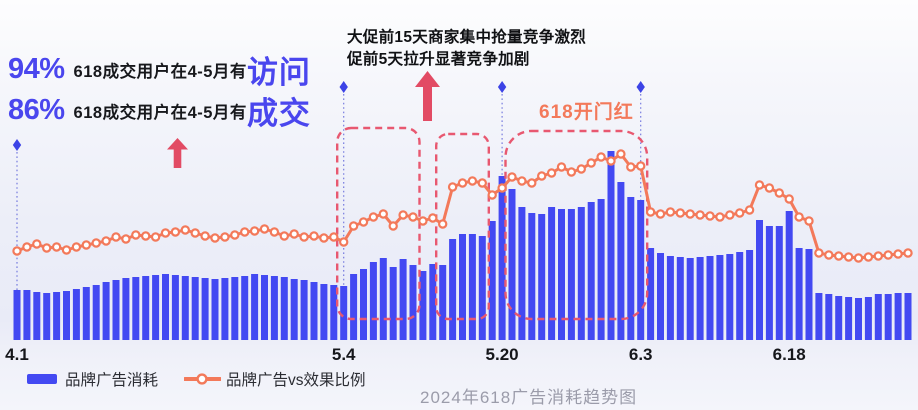  What do you see at coordinates (278, 72) in the screenshot?
I see `visit-highlight: 访问` at bounding box center [278, 72].